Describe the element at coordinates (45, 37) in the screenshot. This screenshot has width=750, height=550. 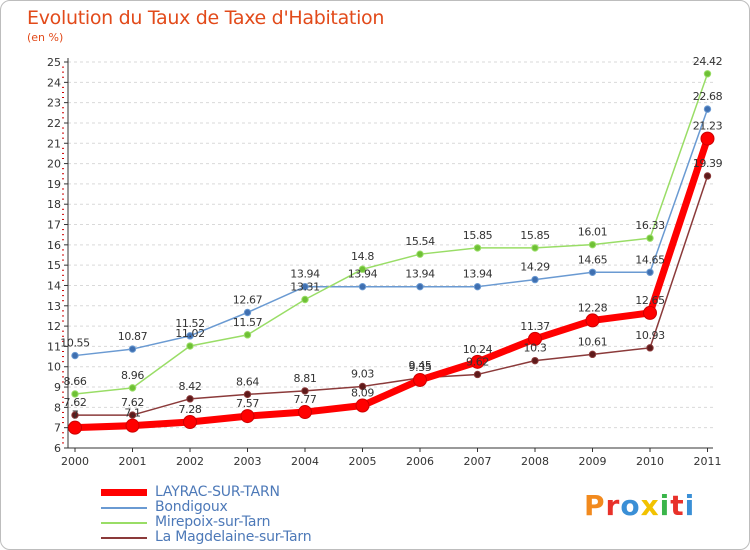
I see `chart-subtitle: (en %)` at that location.